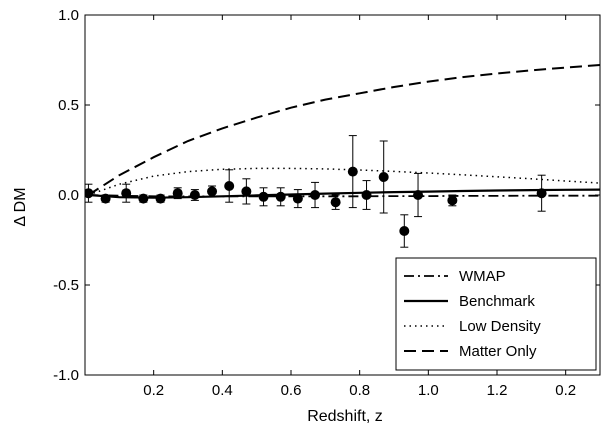  What do you see at coordinates (66, 285) in the screenshot?
I see `y-tick-label: -0.5` at bounding box center [66, 285].